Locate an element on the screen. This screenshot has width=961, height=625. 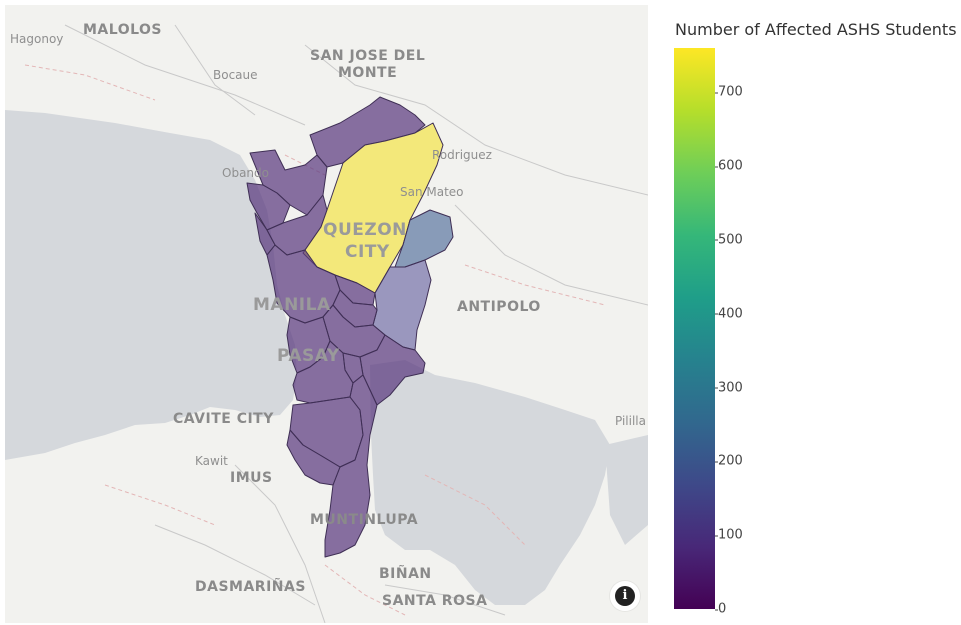
label-imus: IMUS is located at coordinates (251, 478).